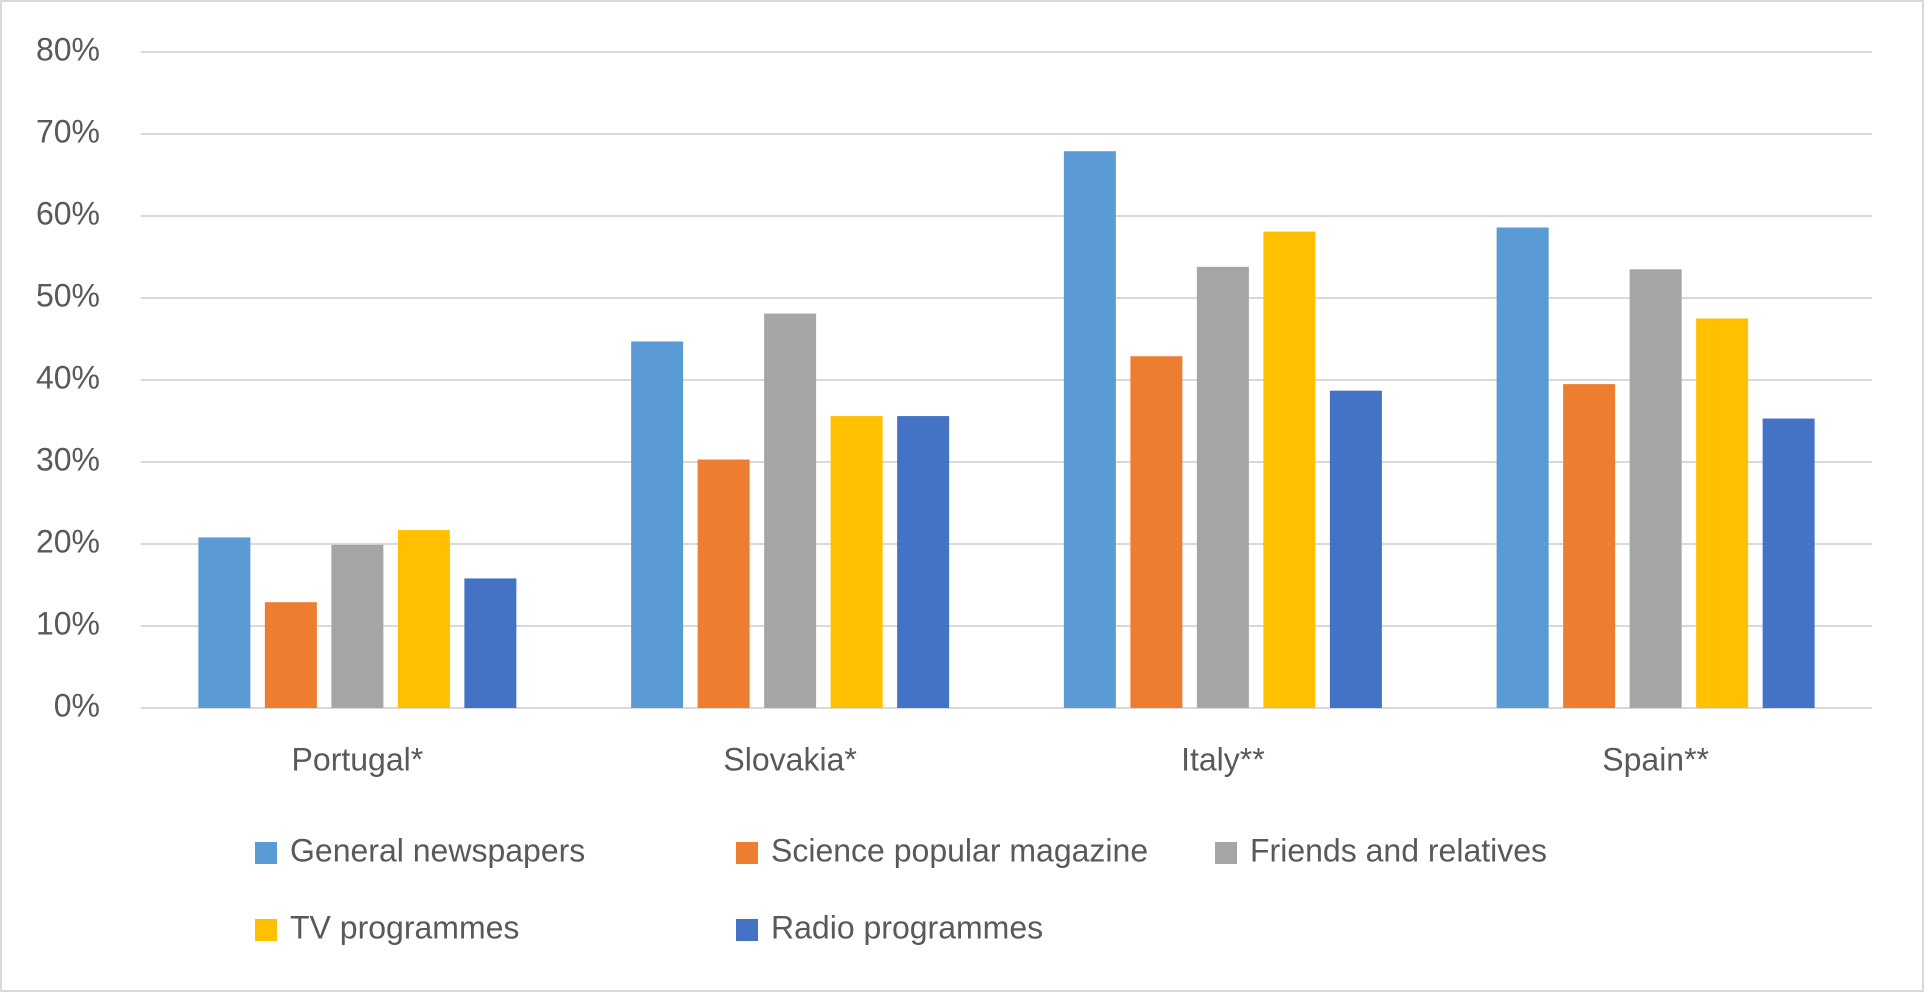 The width and height of the screenshot is (1924, 992). Describe the element at coordinates (68, 295) in the screenshot. I see `y-tick-label: 50%` at that location.